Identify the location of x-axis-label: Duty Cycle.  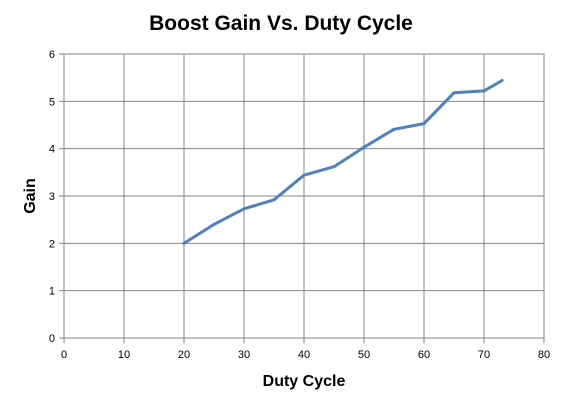
(304, 381).